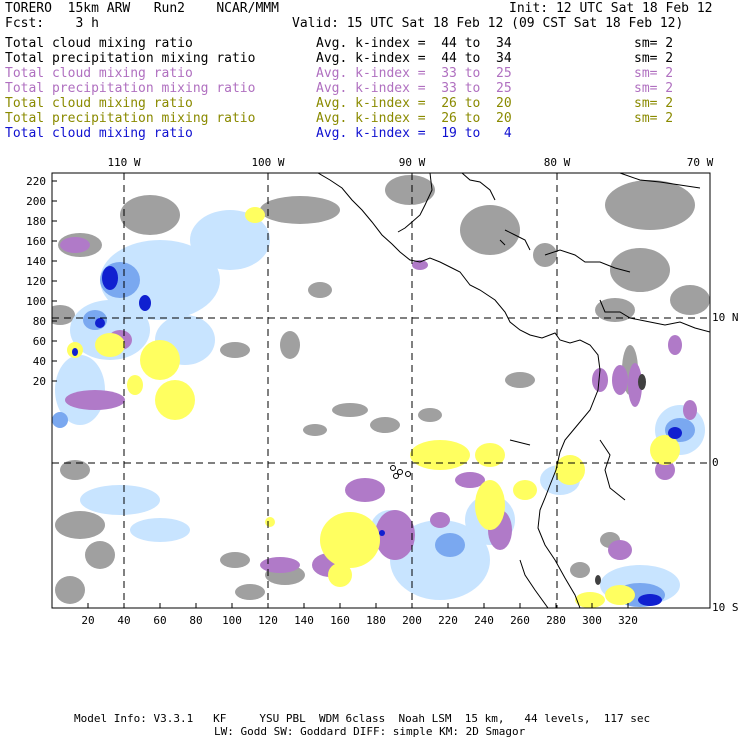 The image size is (740, 740). Describe the element at coordinates (267, 162) in the screenshot. I see `lon-label: 100 W` at that location.